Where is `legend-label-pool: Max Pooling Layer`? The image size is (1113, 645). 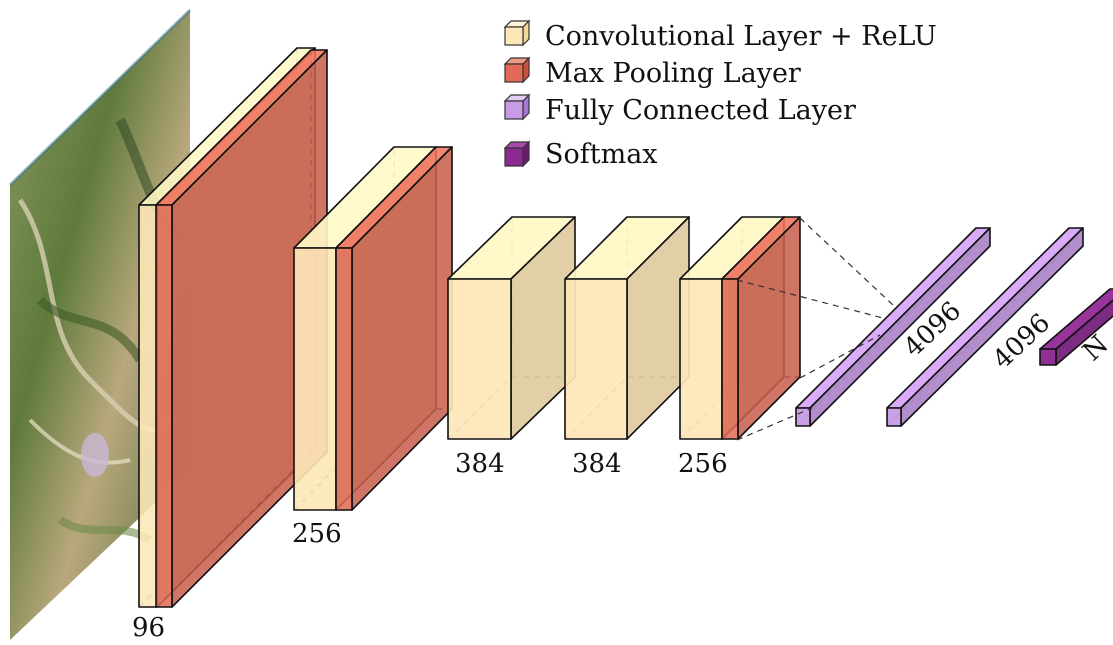
legend-label-pool: Max Pooling Layer is located at coordinates (673, 73).